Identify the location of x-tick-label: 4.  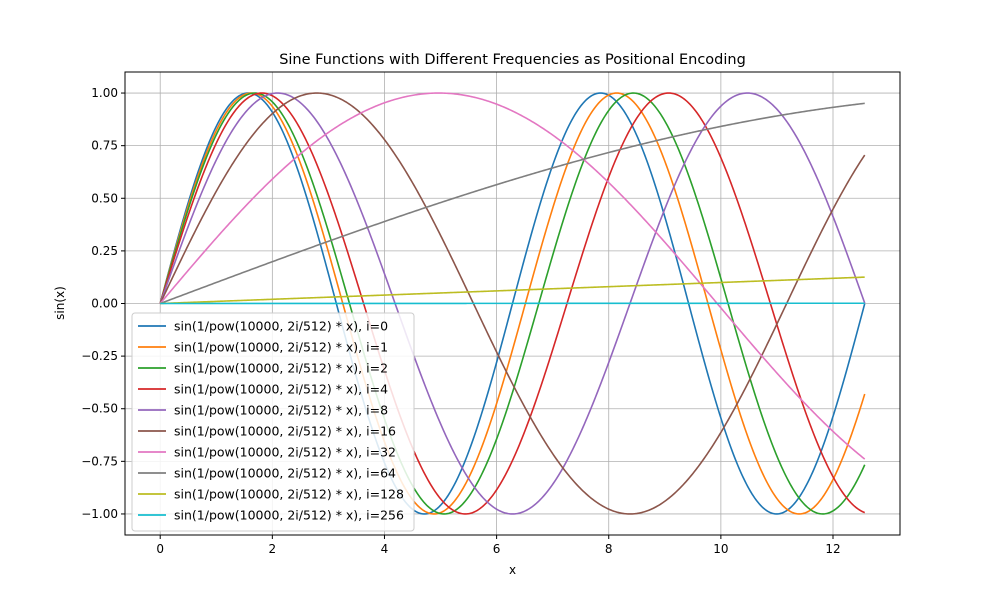
(385, 549).